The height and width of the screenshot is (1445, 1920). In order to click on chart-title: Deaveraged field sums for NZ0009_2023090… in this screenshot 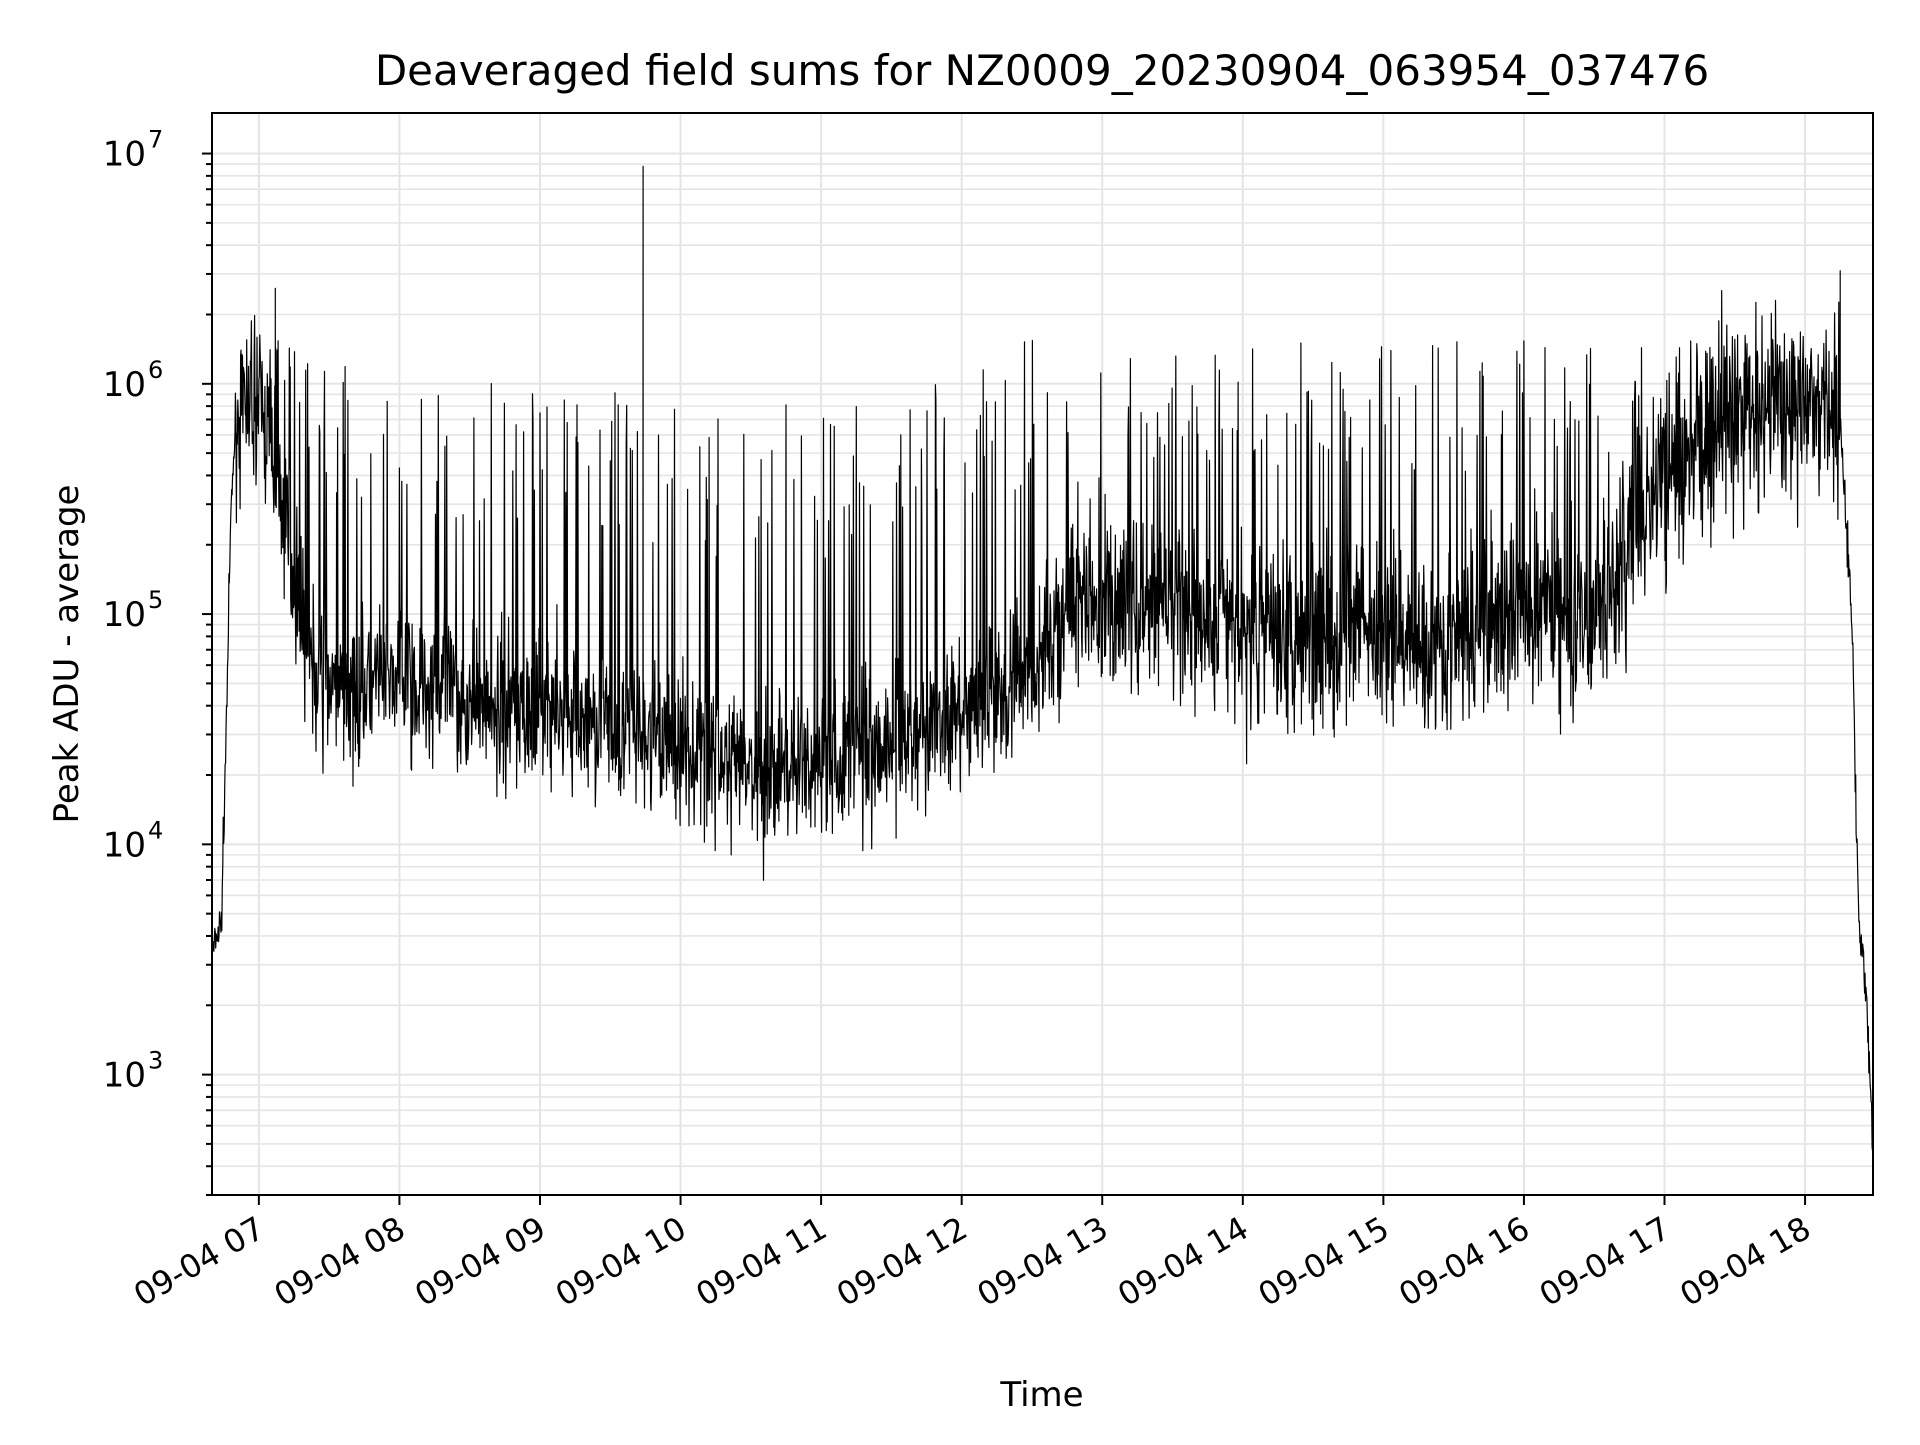, I will do `click(1042, 70)`.